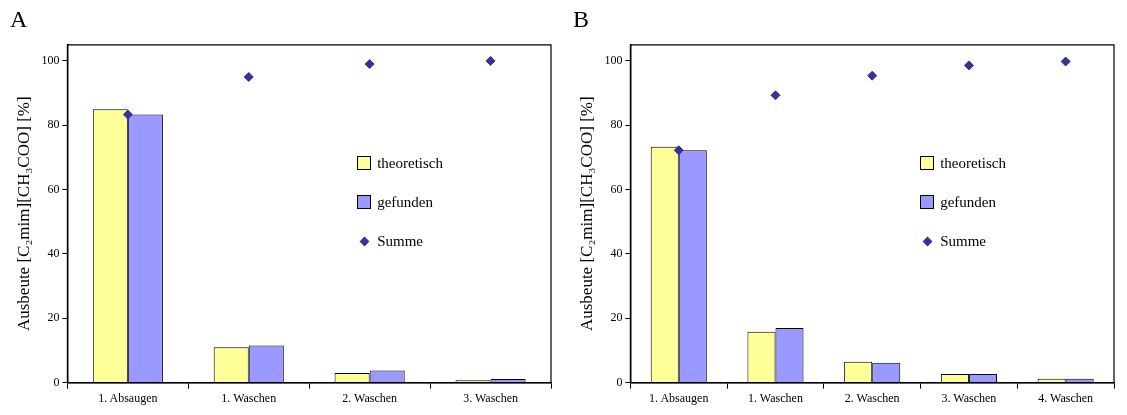 This screenshot has height=415, width=1127. Describe the element at coordinates (19, 18) in the screenshot. I see `chart-title: A` at that location.